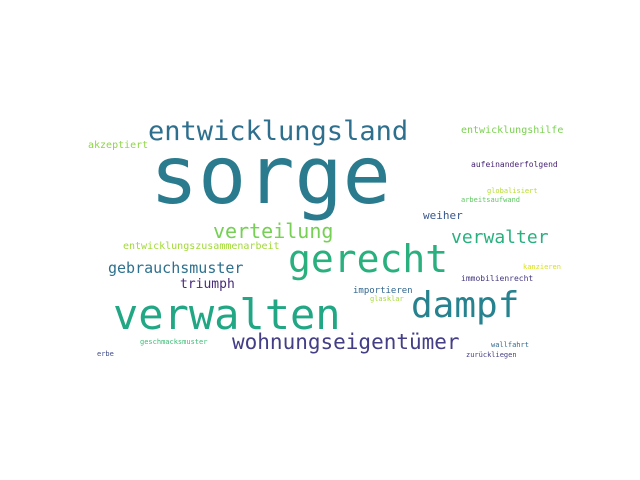 This screenshot has width=640, height=480. I want to click on word-erbe: erbe, so click(105, 354).